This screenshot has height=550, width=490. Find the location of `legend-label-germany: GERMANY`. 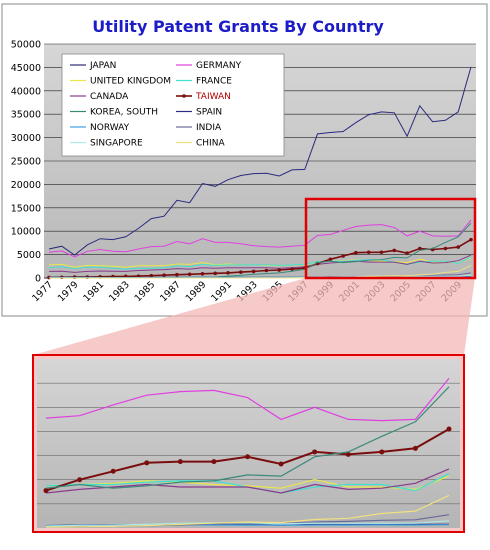

legend-label-germany: GERMANY is located at coordinates (219, 66).